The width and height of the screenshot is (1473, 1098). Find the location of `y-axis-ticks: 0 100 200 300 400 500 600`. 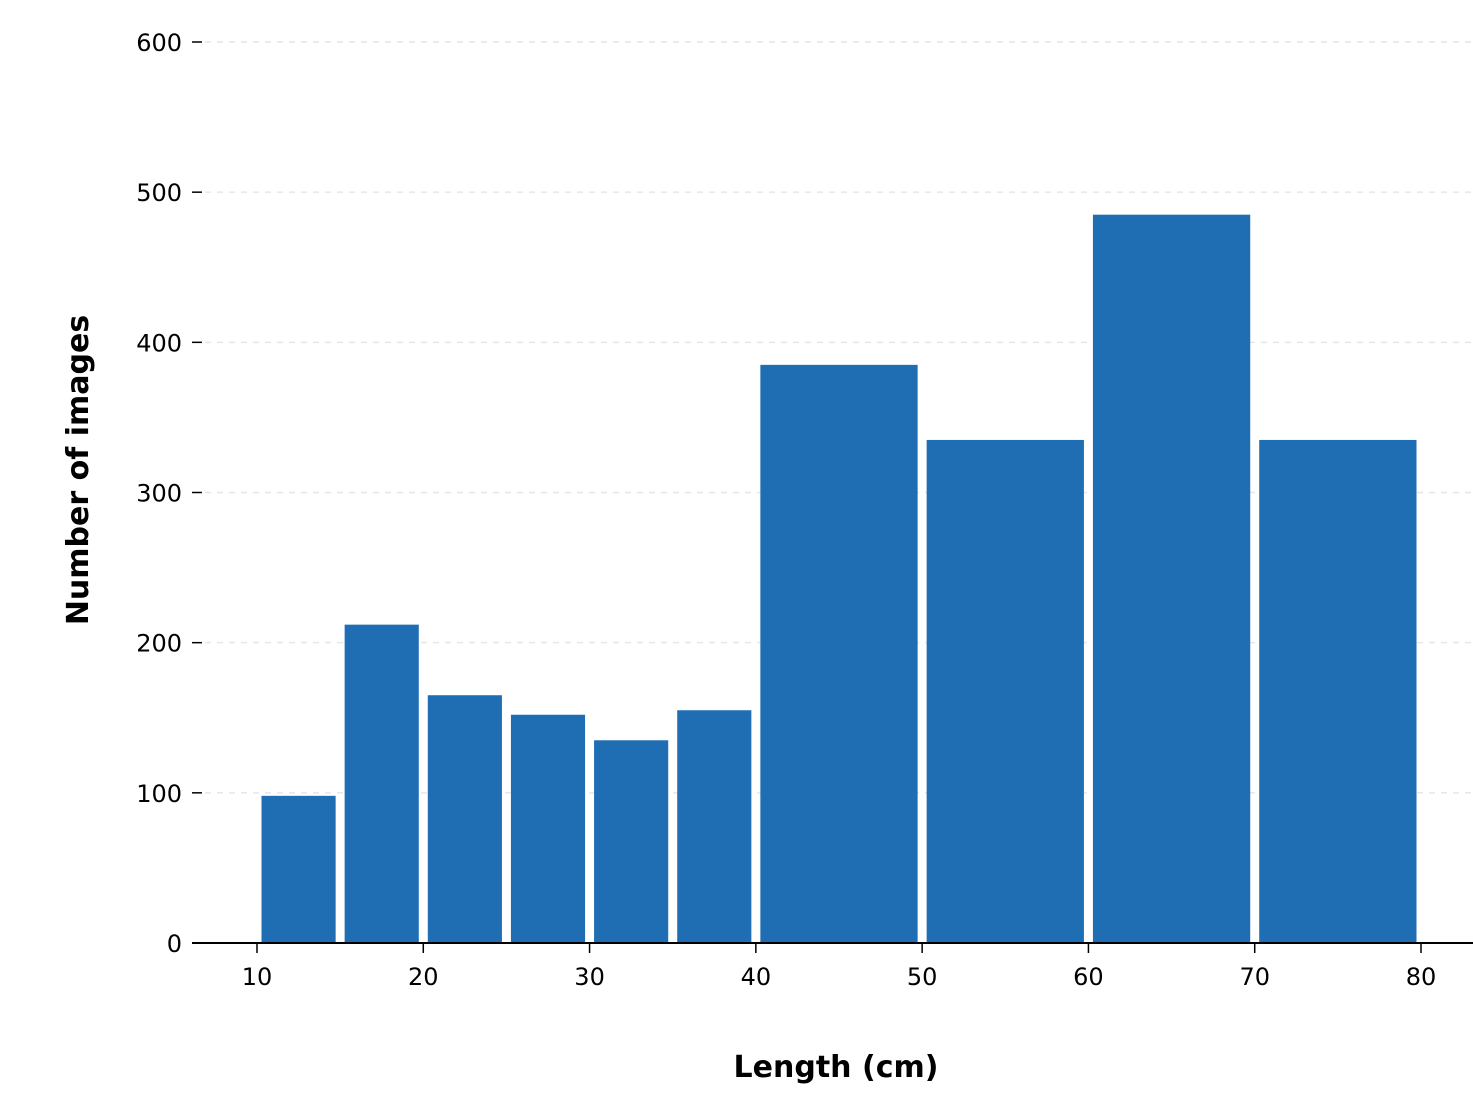

y-axis-ticks: 0 100 200 300 400 500 600 is located at coordinates (169, 493).